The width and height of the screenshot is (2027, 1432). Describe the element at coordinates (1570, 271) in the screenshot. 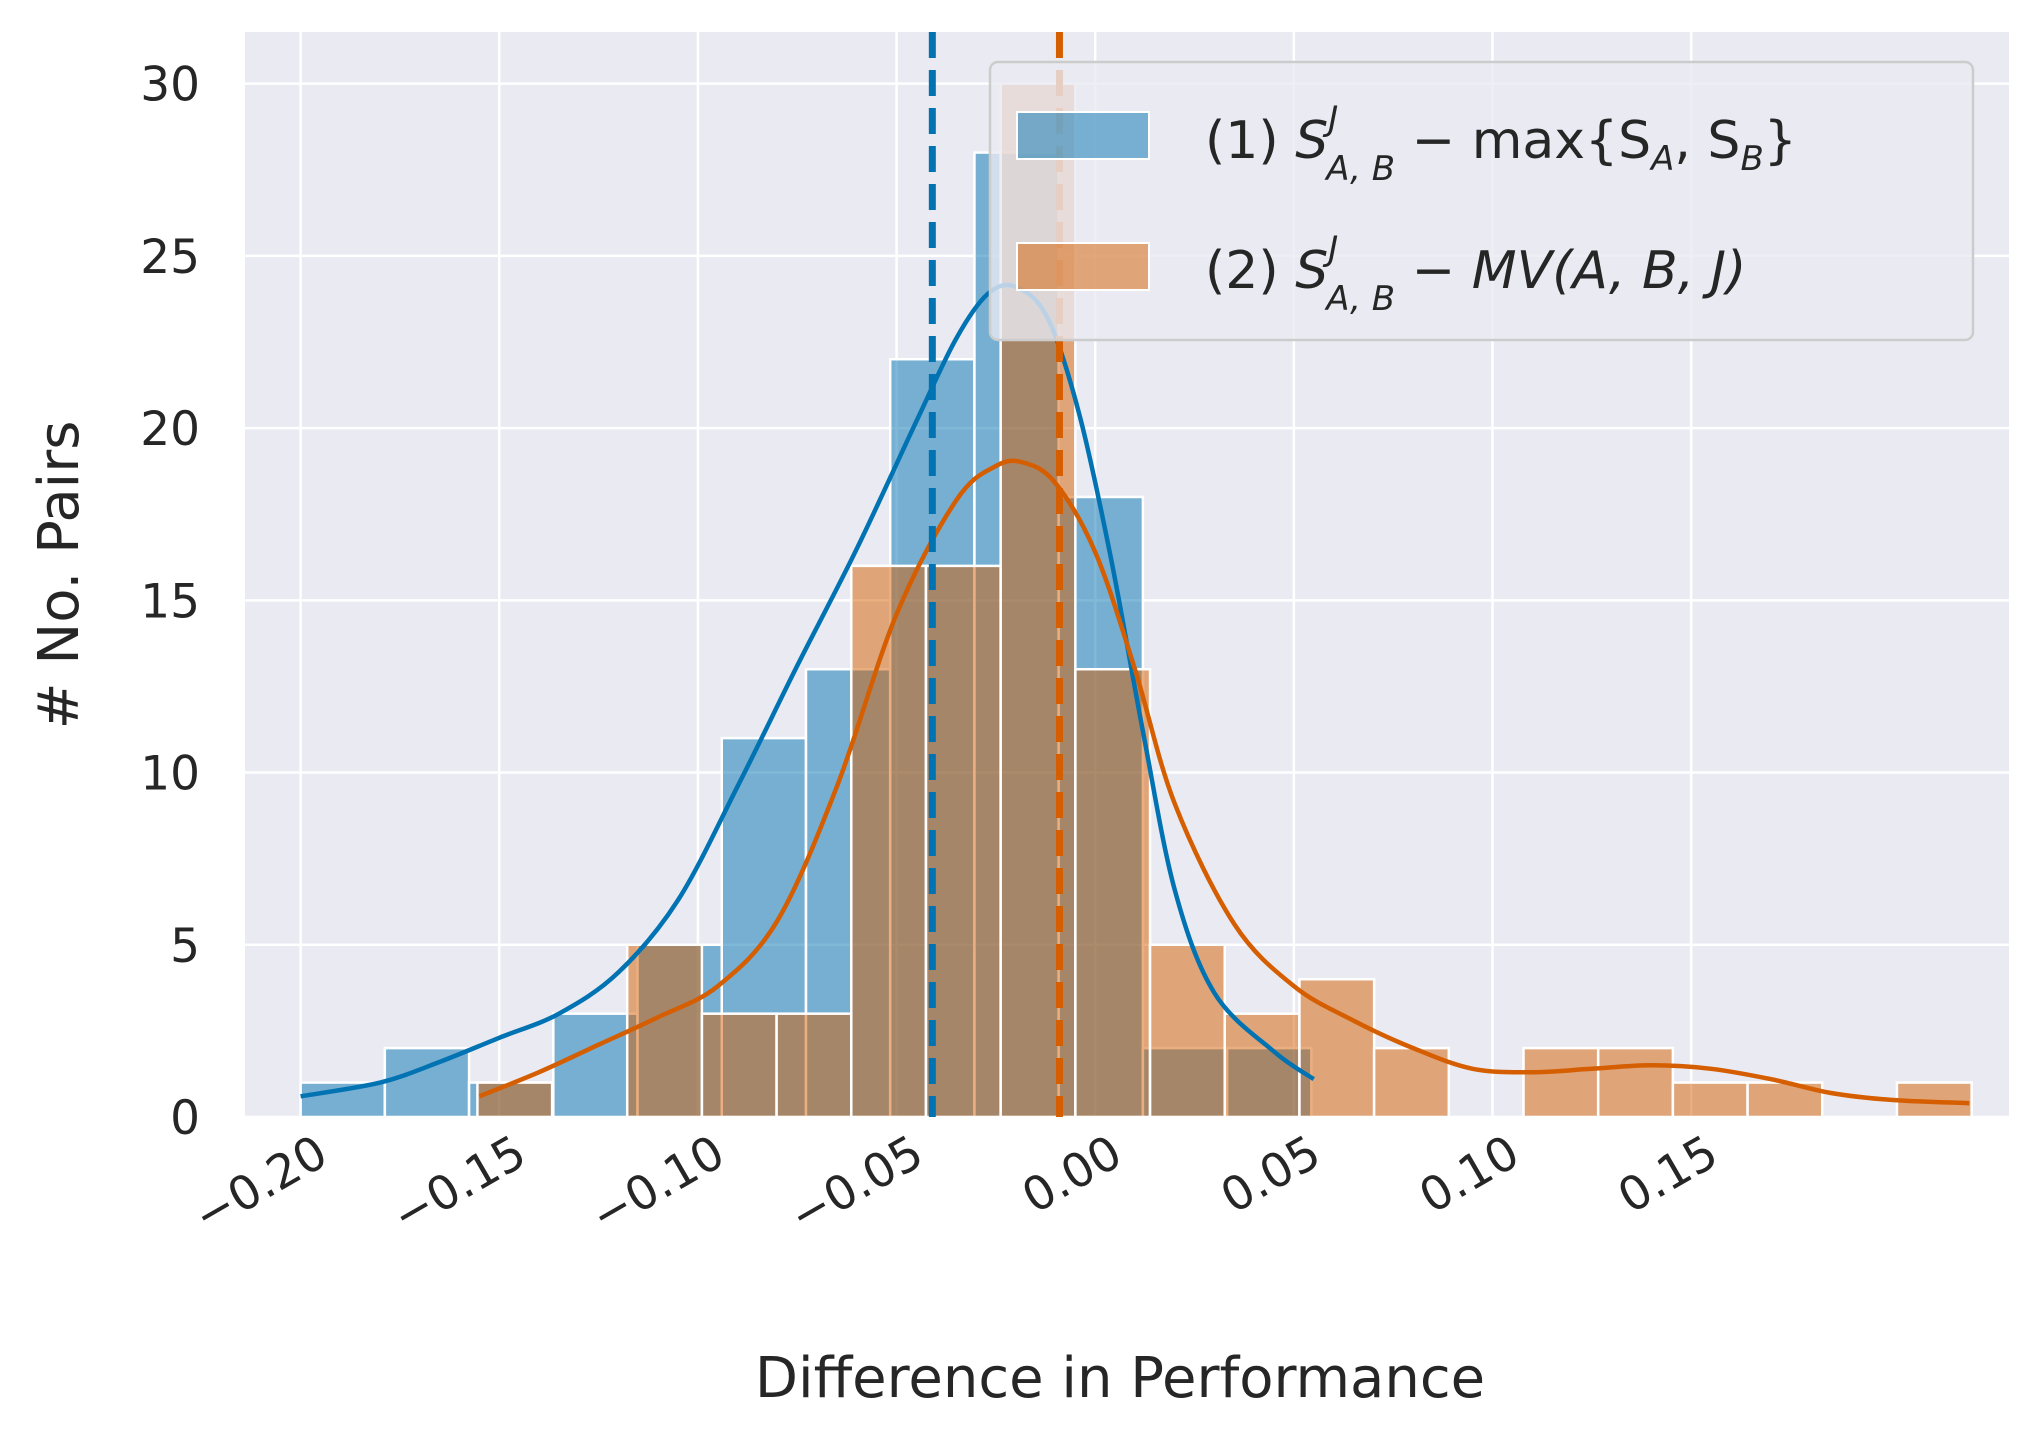

I see `legend-2-rest: − MV(A, B, J)` at that location.